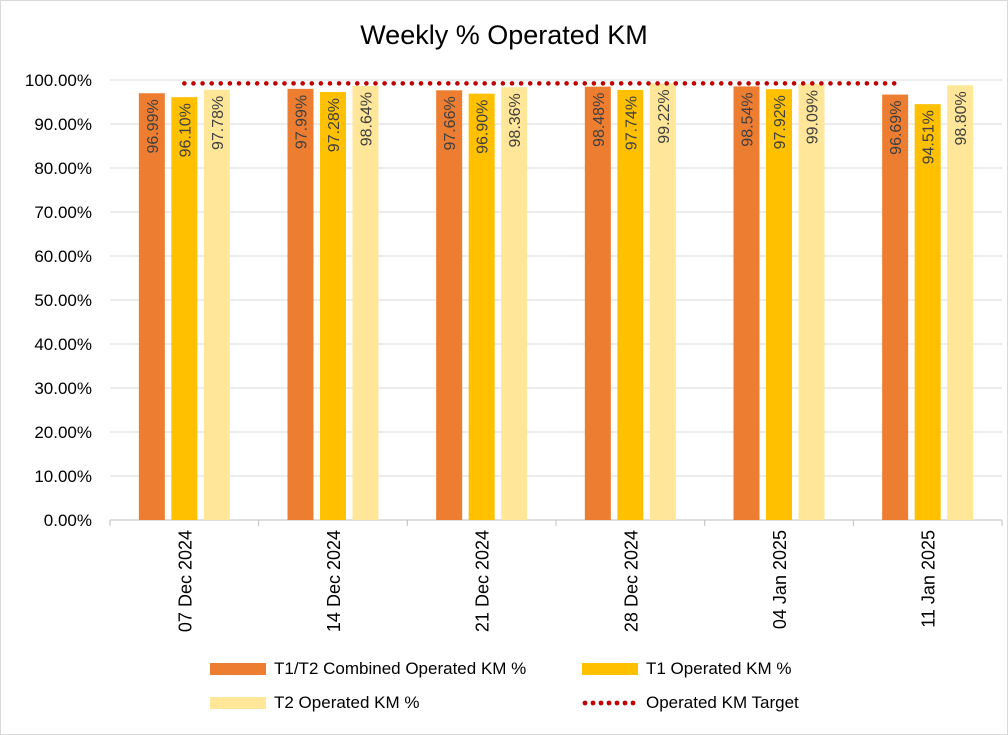  What do you see at coordinates (63, 168) in the screenshot?
I see `y-tick-label: 80.00%` at bounding box center [63, 168].